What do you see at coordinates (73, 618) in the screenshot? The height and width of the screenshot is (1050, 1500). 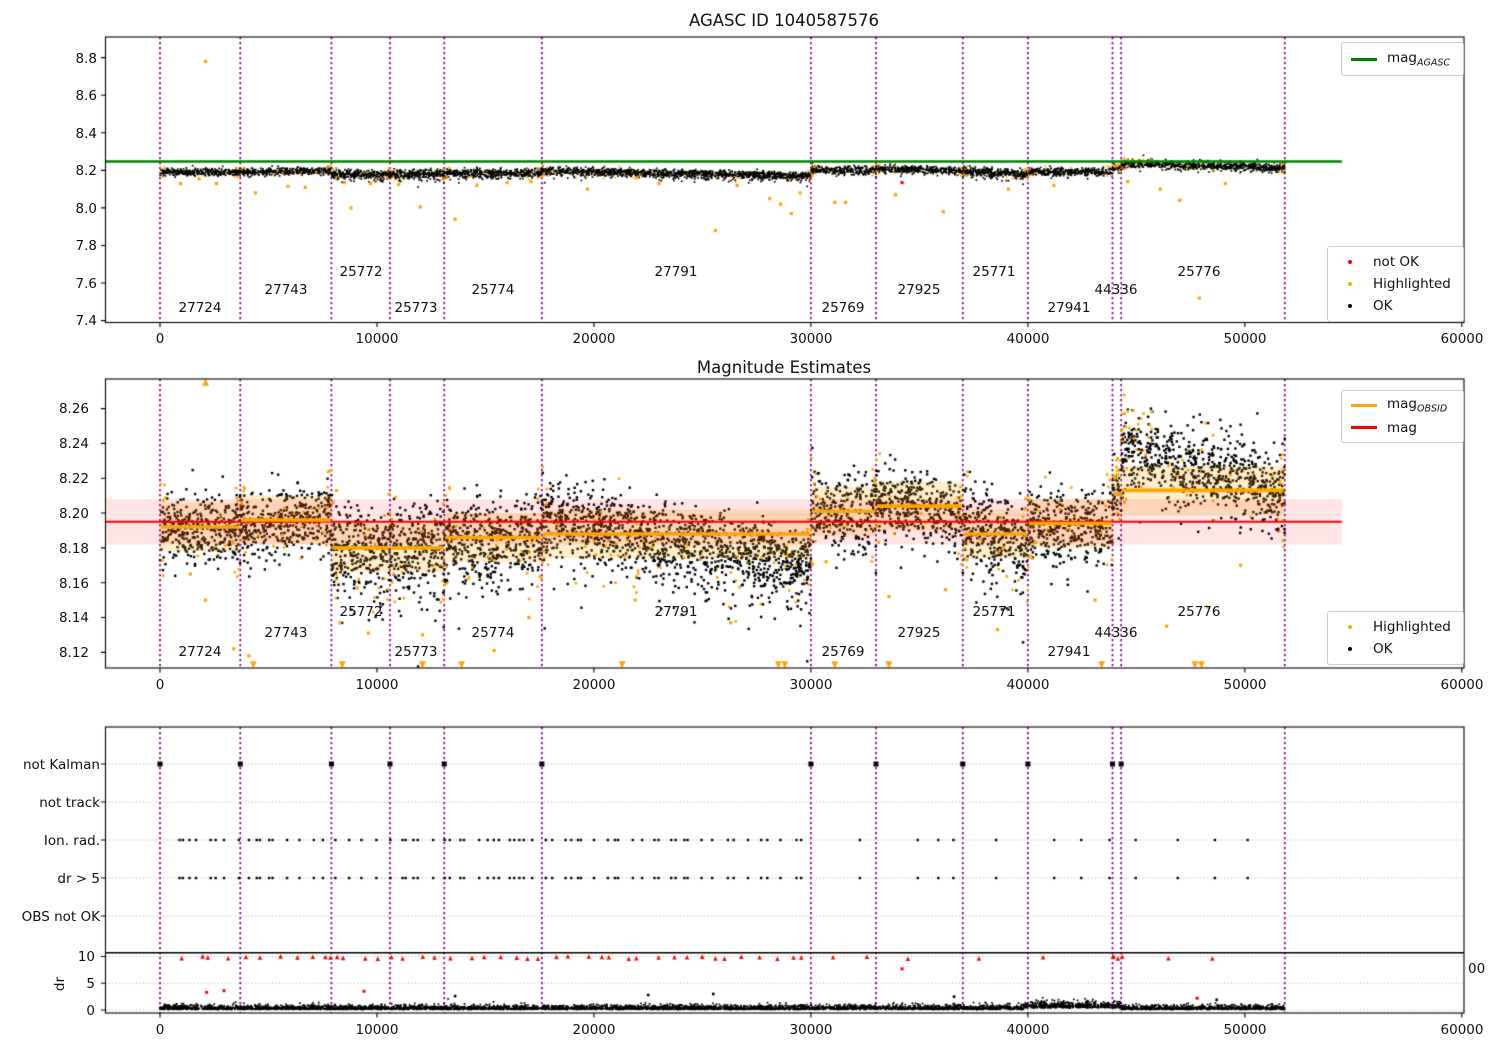 I see `y-tick: 8.14` at bounding box center [73, 618].